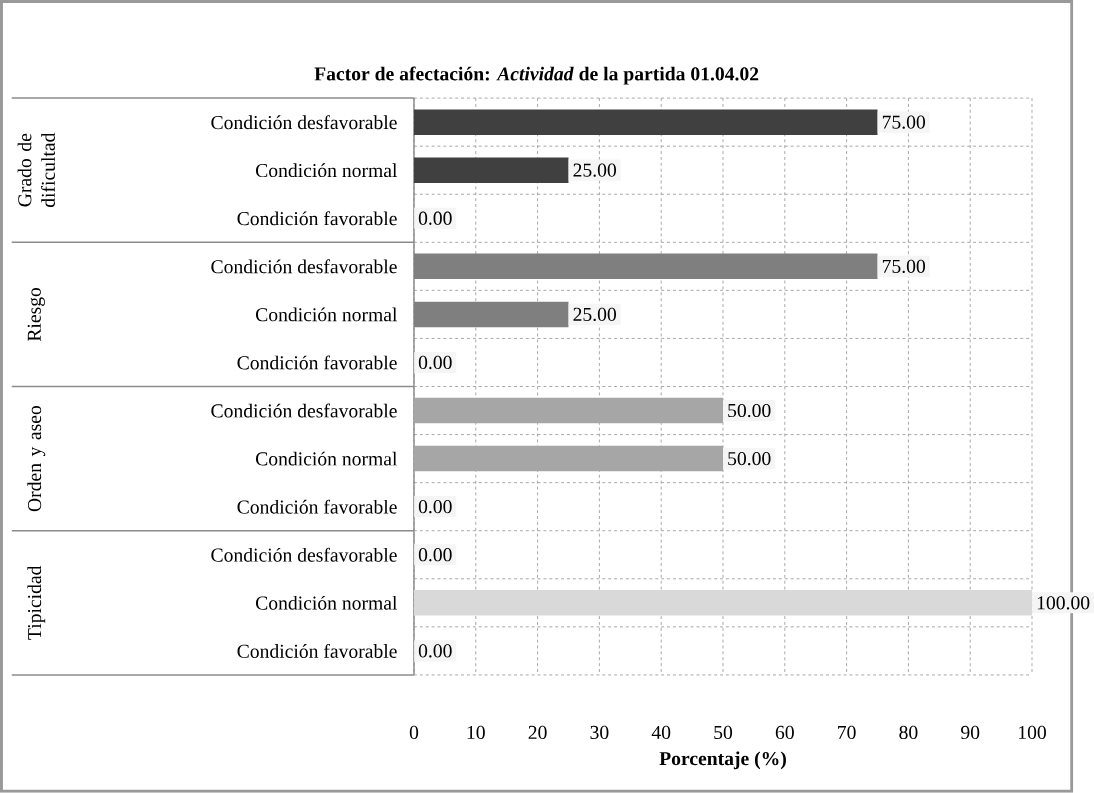  Describe the element at coordinates (722, 760) in the screenshot. I see `x-axis-title: Porcentaje (%)` at that location.